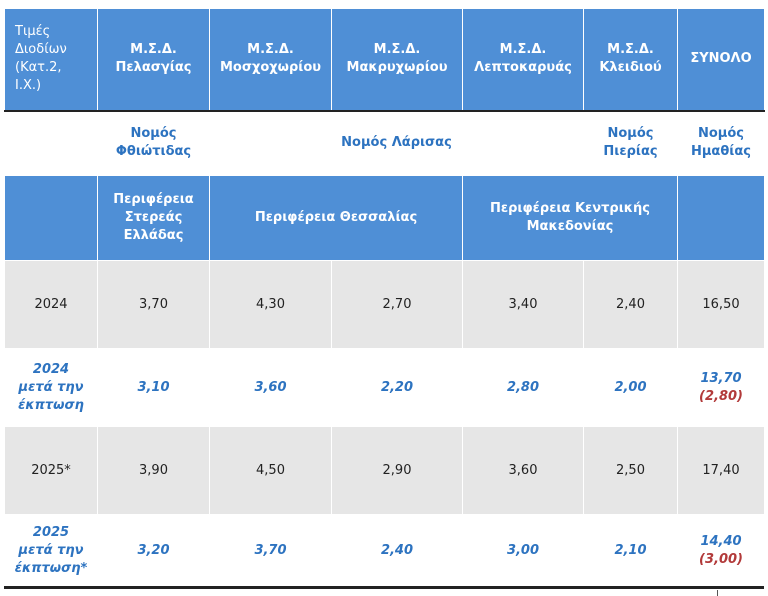 Image resolution: width=768 pixels, height=596 pixels. I want to click on station-header-pelasgia: Μ.Σ.Δ. Πελασγίας, so click(153, 59).